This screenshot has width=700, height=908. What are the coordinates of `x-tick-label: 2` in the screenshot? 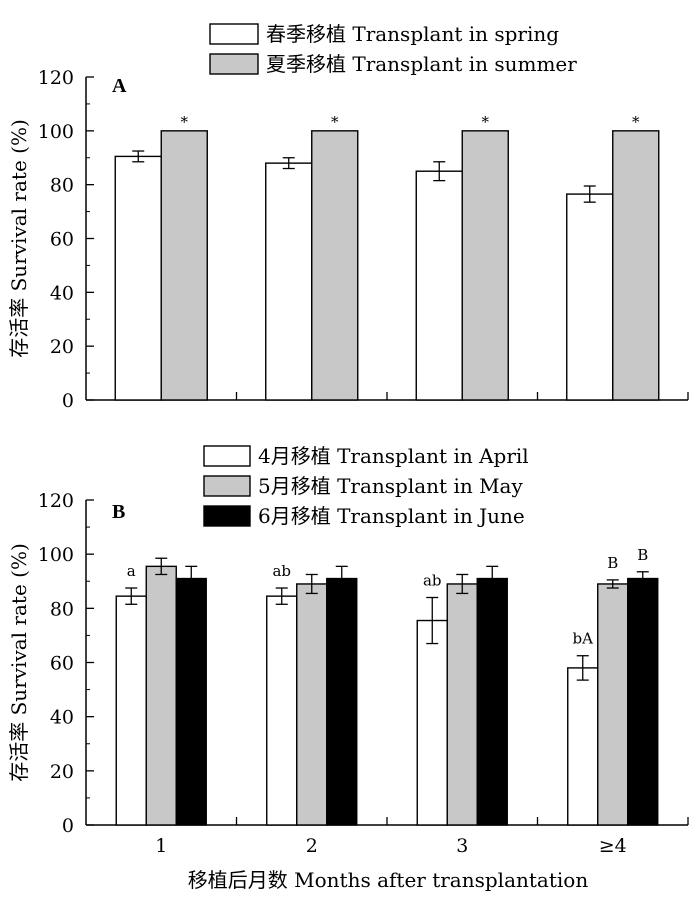 It's located at (312, 846).